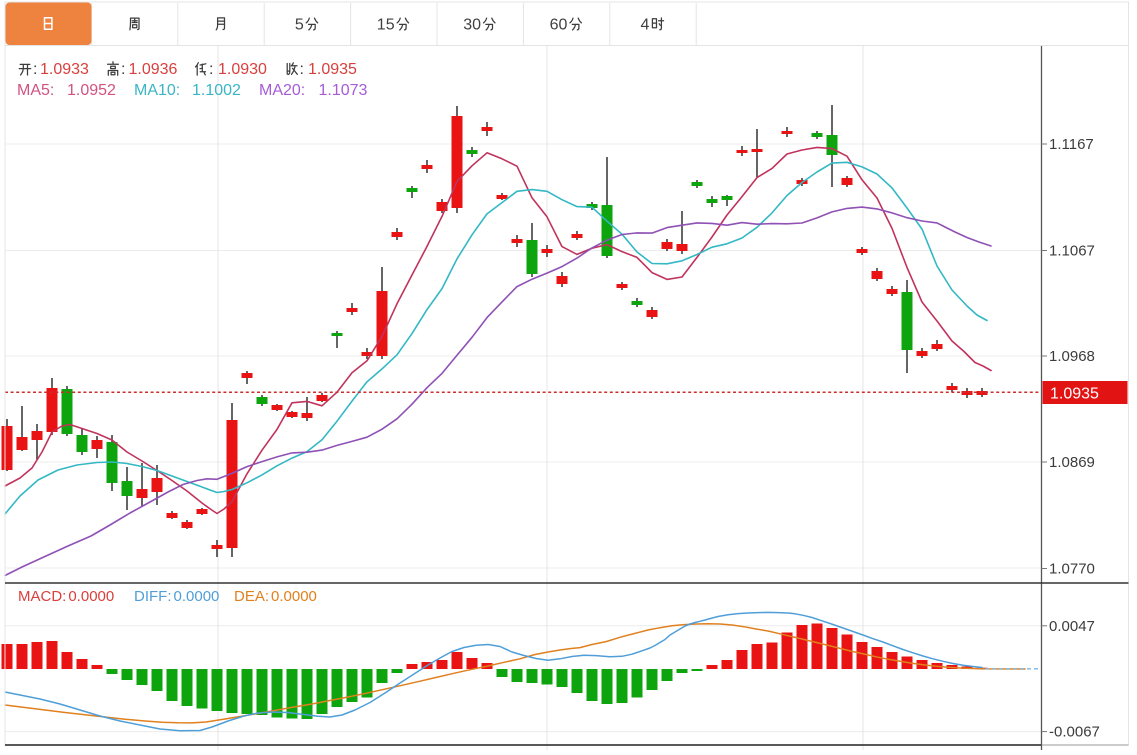 The width and height of the screenshot is (1137, 755). I want to click on svg-text: 1.0869, so click(1072, 462).